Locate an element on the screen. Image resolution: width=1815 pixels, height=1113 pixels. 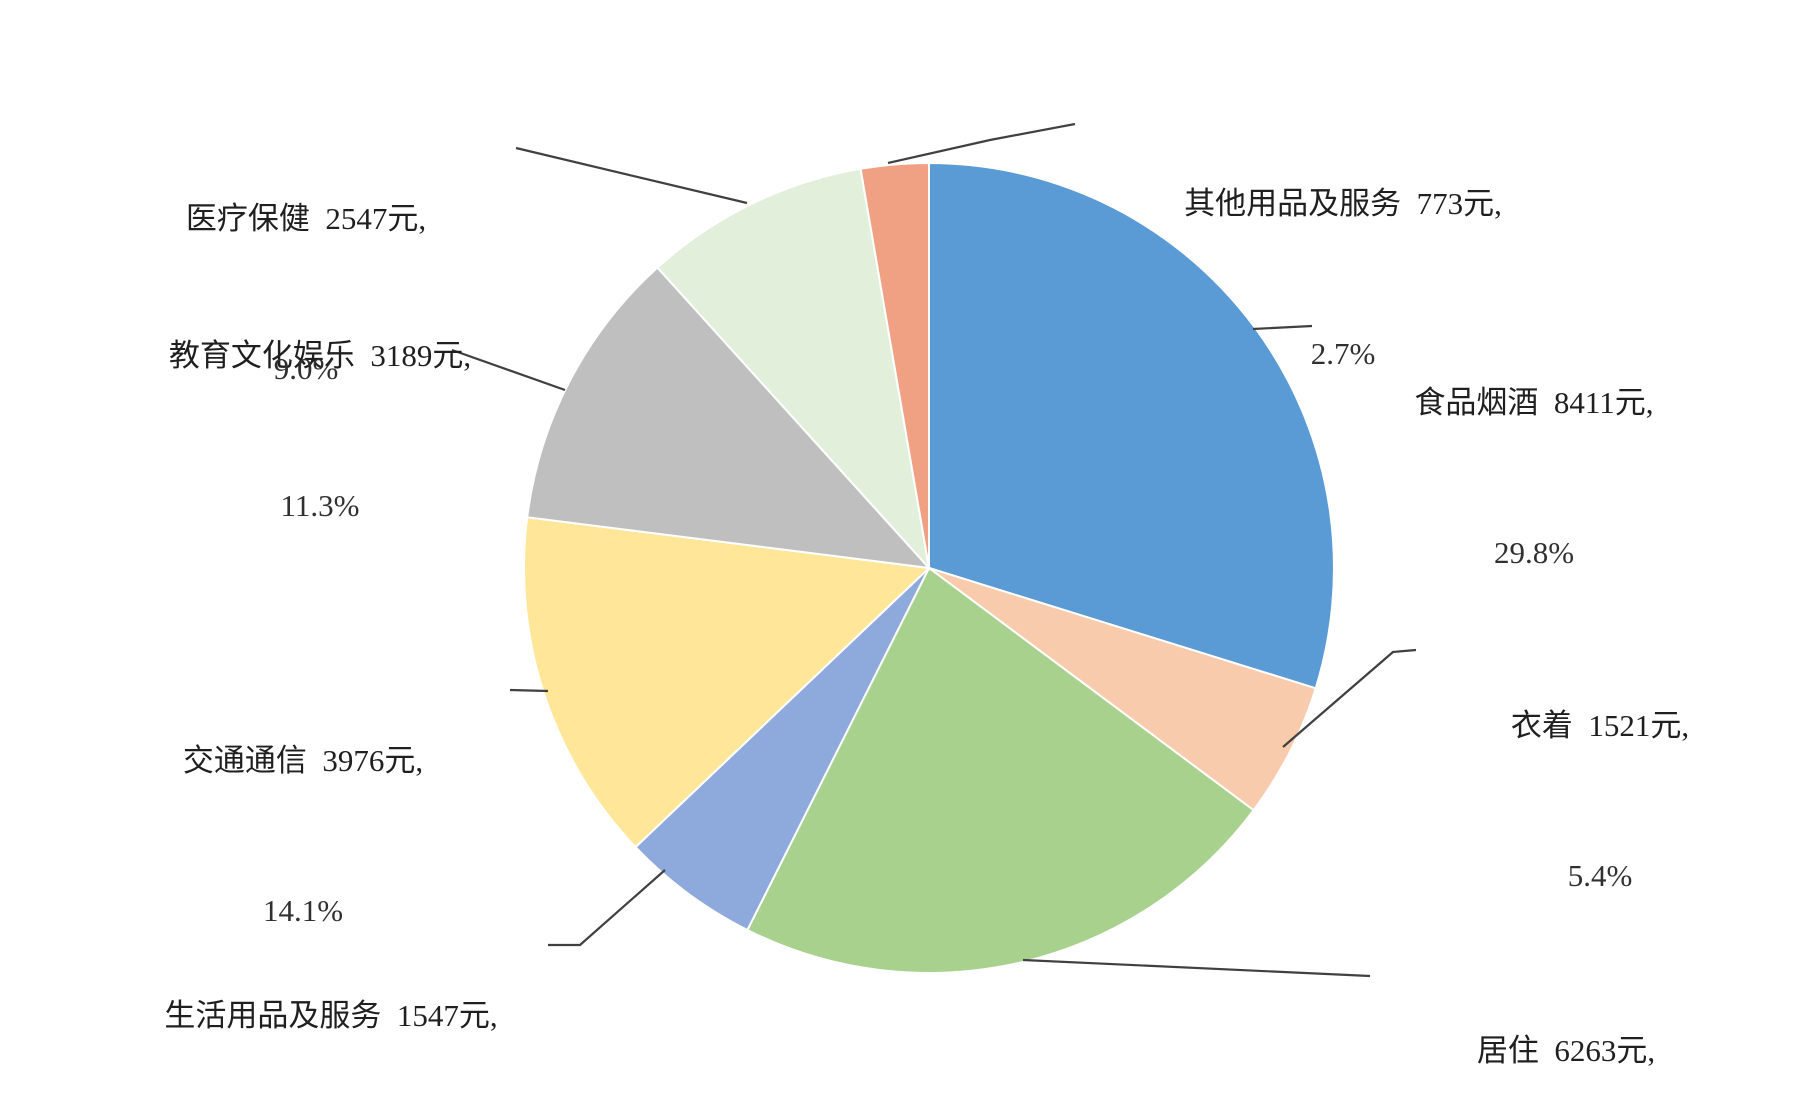
callout-housing: 居住 6263元, 22.2% is located at coordinates (1565, 1019).